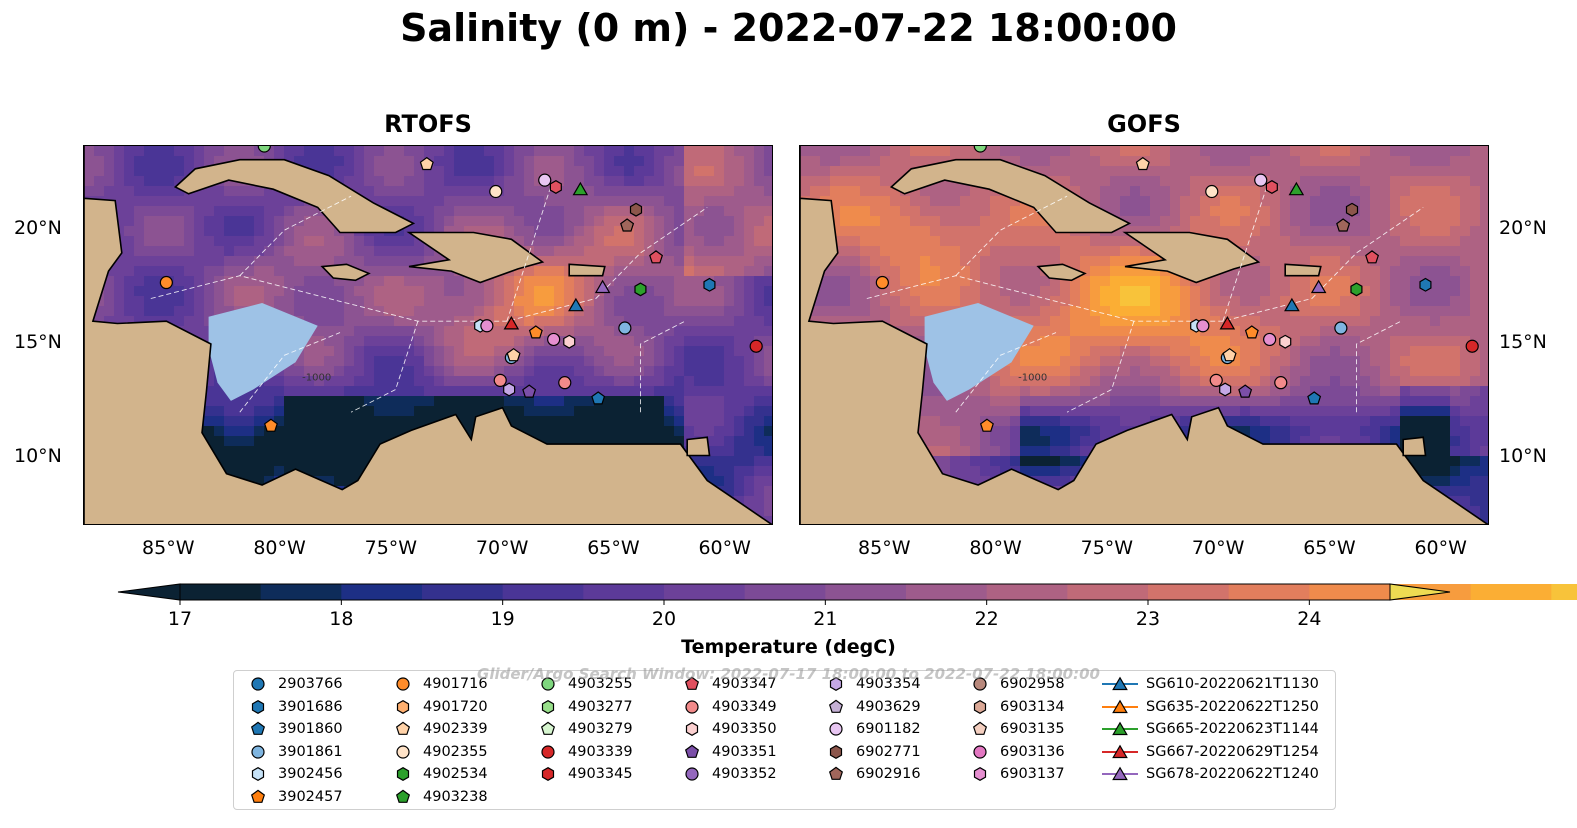  What do you see at coordinates (455, 774) in the screenshot?
I see `legend-label: 4902534` at bounding box center [455, 774].